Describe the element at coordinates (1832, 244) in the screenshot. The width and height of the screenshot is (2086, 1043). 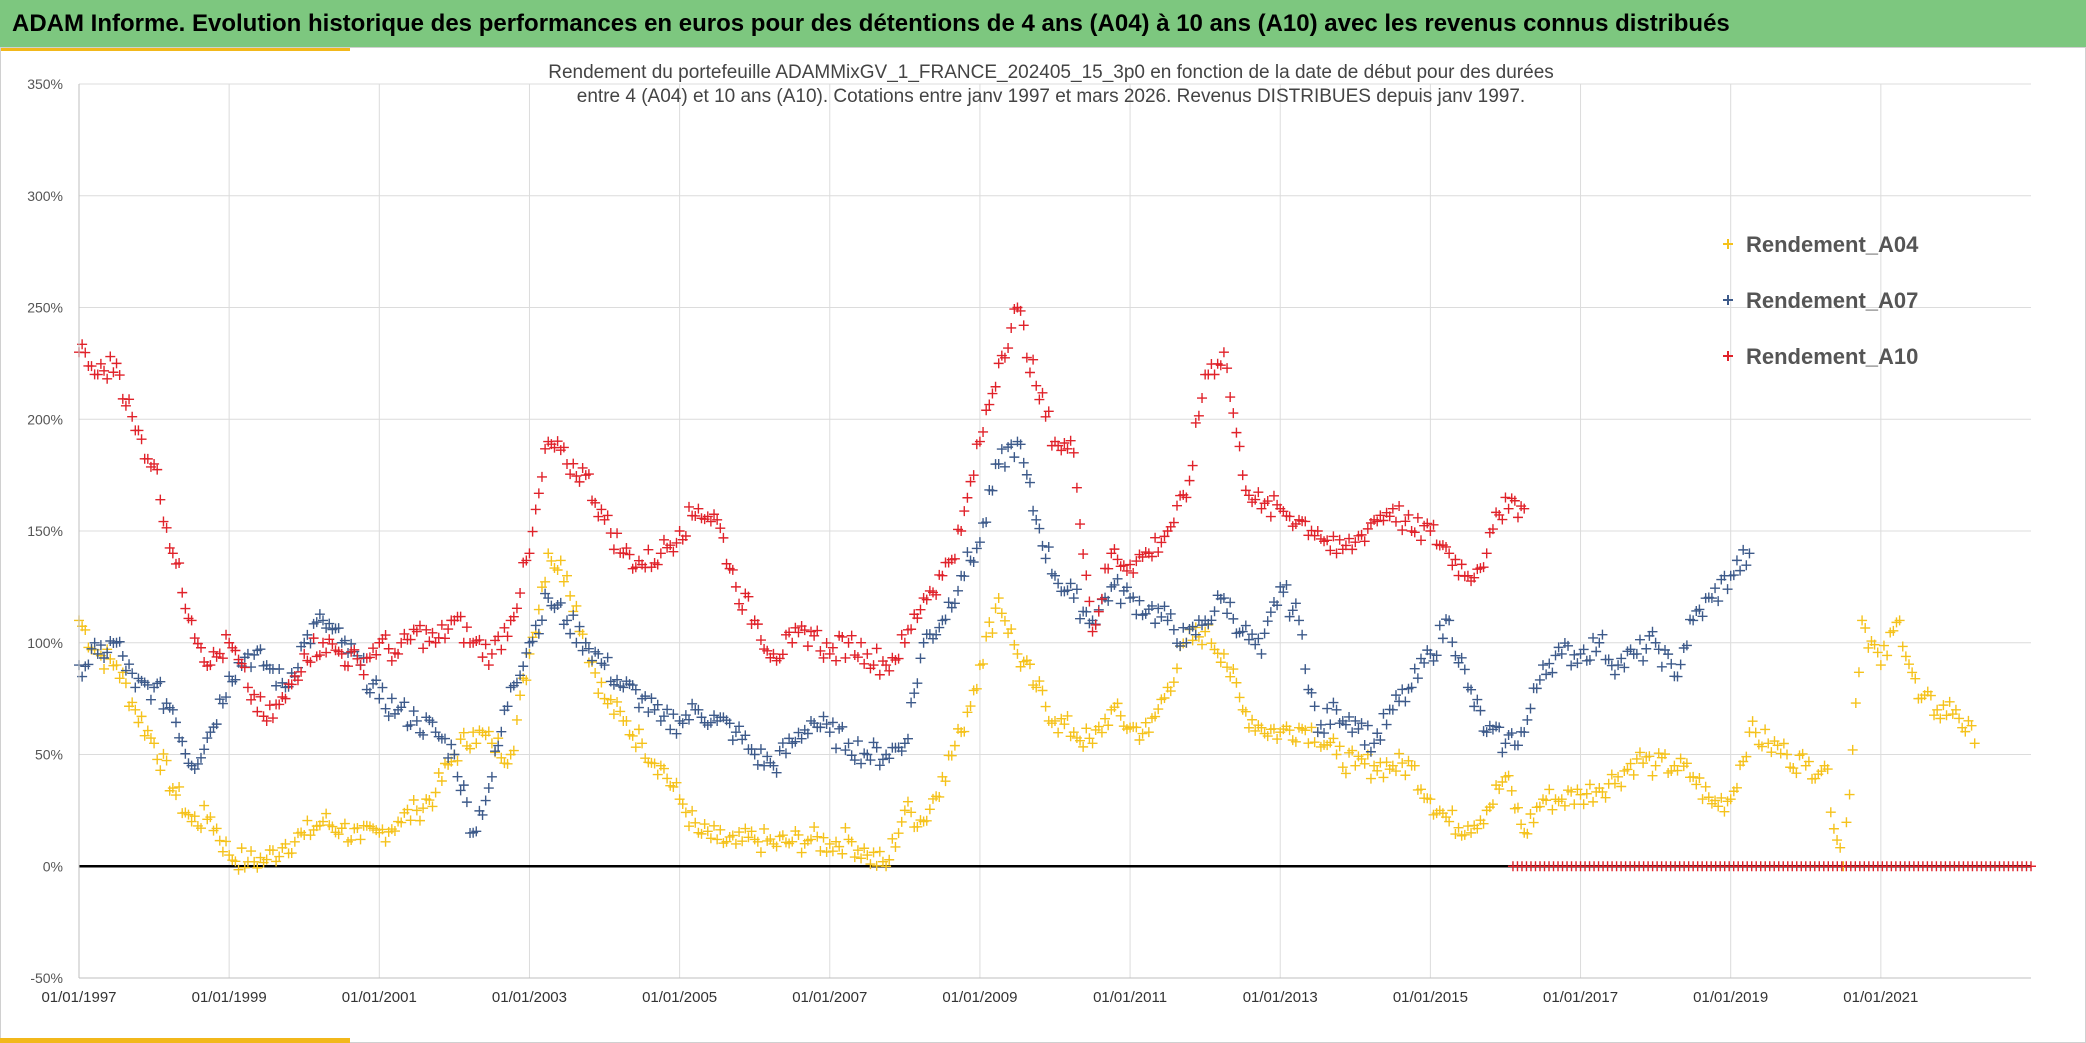
I see `legend-label-rendement_a04: Rendement_A04` at that location.